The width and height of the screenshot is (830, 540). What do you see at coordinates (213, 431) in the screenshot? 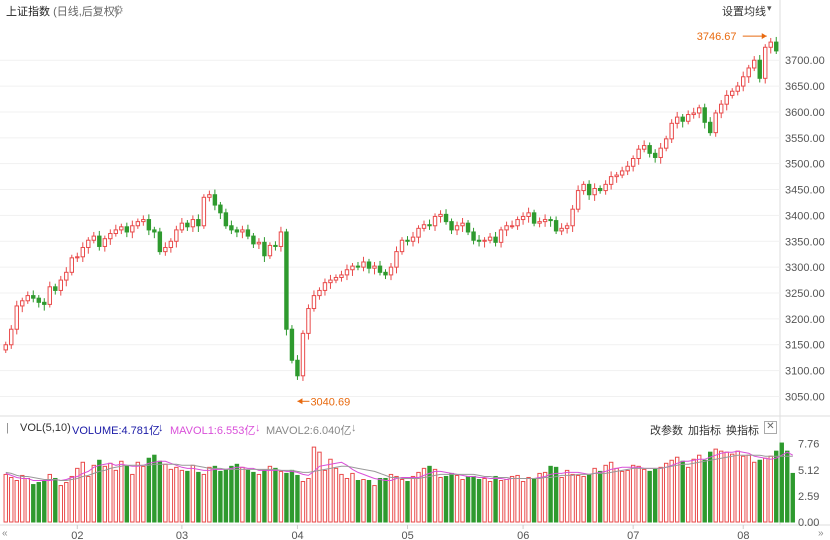
I see `mavol1-value: MAVOL1:6.553亿` at bounding box center [213, 431].